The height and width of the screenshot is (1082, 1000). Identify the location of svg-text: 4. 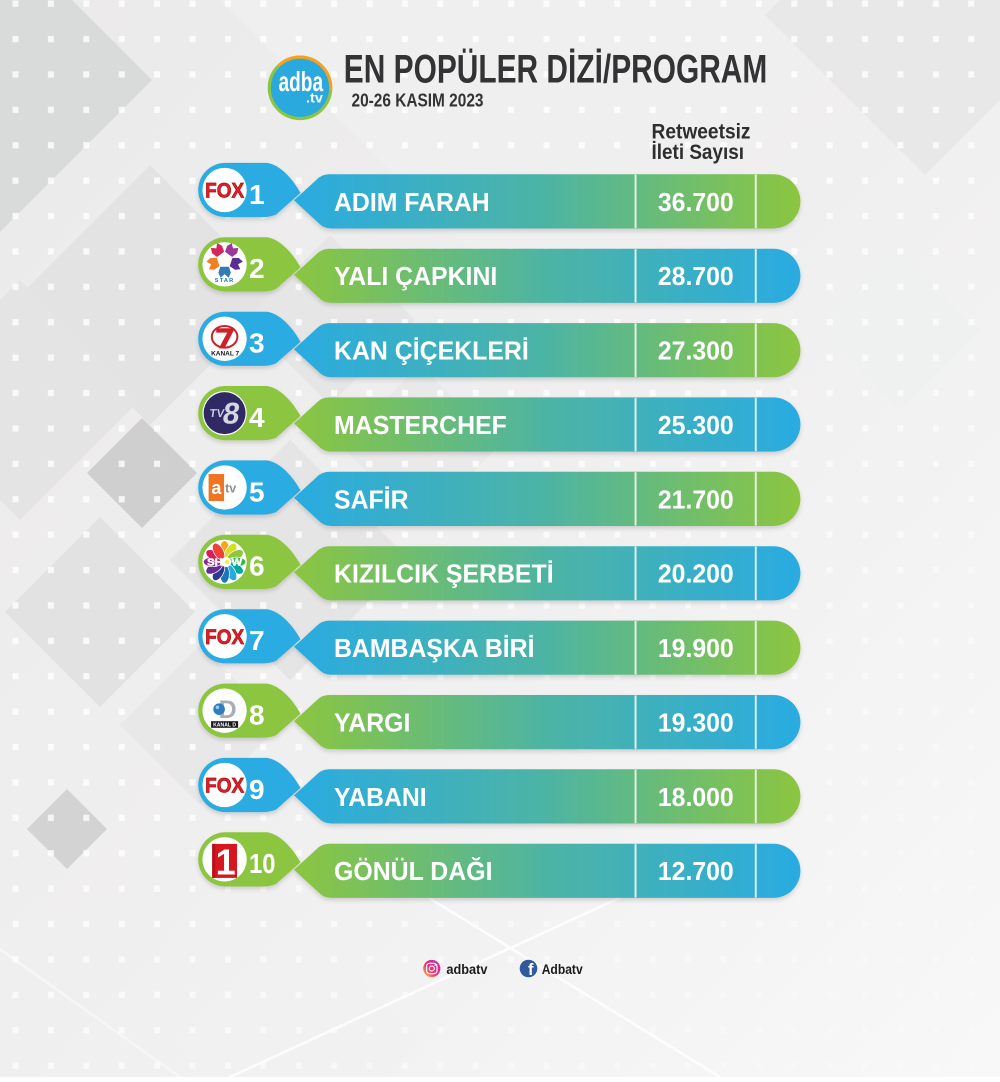
(257, 417).